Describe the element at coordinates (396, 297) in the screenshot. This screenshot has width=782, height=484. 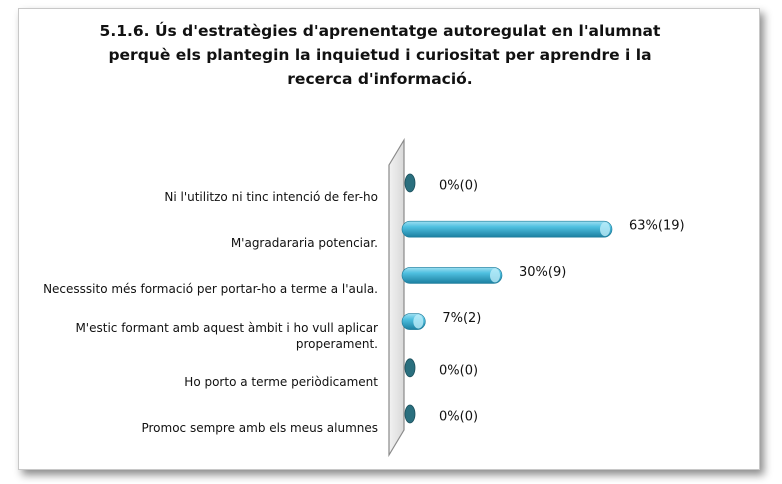
I see `axis-plate` at that location.